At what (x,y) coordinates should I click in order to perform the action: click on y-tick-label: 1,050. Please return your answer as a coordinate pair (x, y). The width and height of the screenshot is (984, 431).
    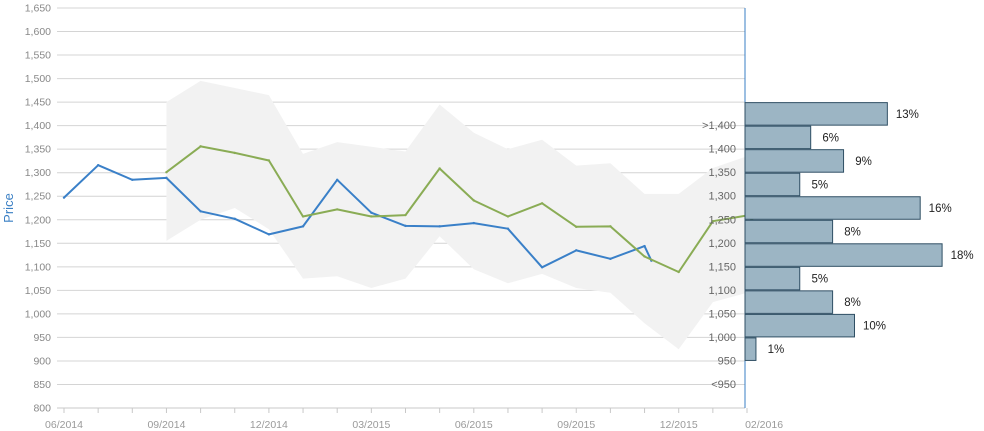
    Looking at the image, I should click on (38, 291).